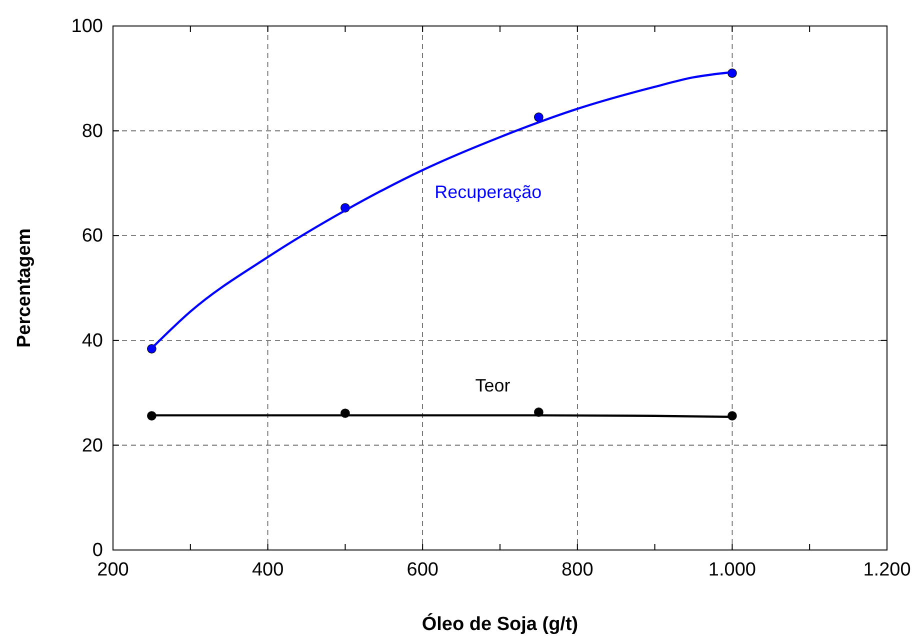 Image resolution: width=921 pixels, height=644 pixels. Describe the element at coordinates (492, 385) in the screenshot. I see `series-label: Teor` at that location.